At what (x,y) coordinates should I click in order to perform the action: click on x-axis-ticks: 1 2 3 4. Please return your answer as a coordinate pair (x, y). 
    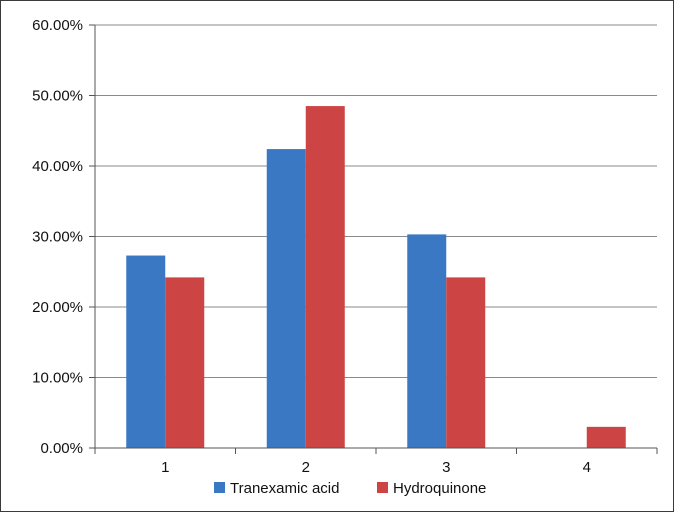
    Looking at the image, I should click on (376, 462).